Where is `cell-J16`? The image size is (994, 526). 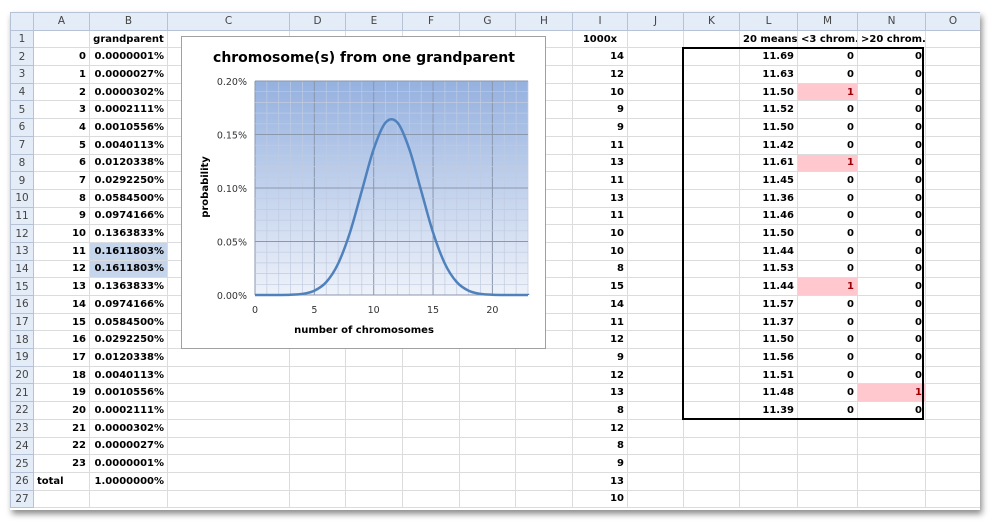
cell-J16 is located at coordinates (655, 304).